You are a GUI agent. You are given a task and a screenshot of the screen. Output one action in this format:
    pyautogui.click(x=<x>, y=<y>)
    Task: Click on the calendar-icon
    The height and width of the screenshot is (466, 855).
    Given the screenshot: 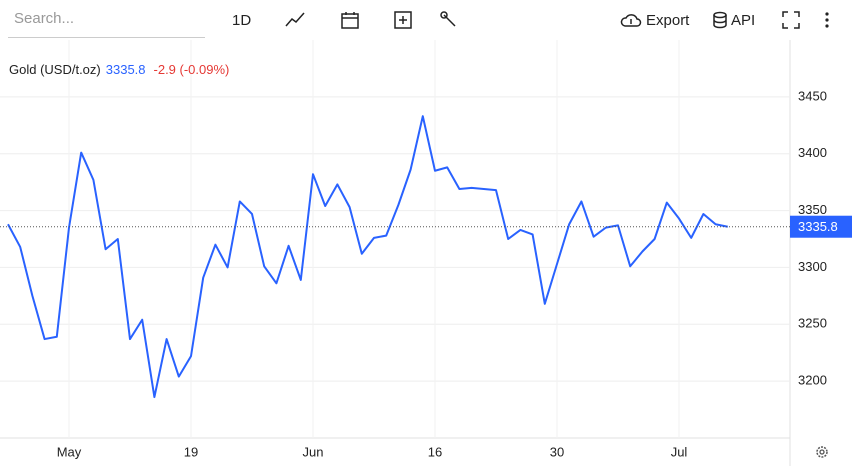 What is the action you would take?
    pyautogui.click(x=350, y=20)
    